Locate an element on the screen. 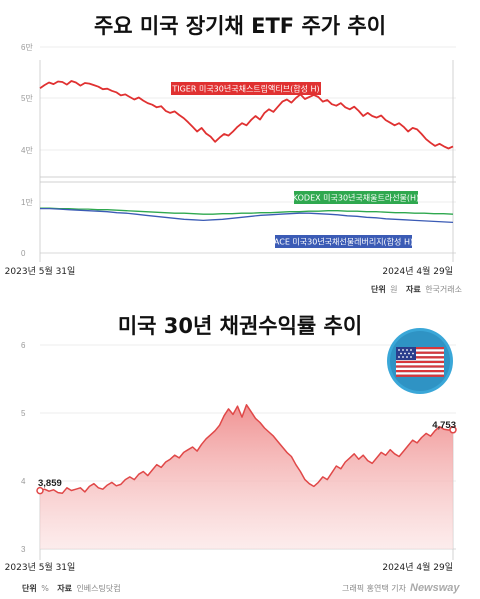  yield-source-note: 단위 % 자료 인베스팅닷컴 is located at coordinates (71, 586).